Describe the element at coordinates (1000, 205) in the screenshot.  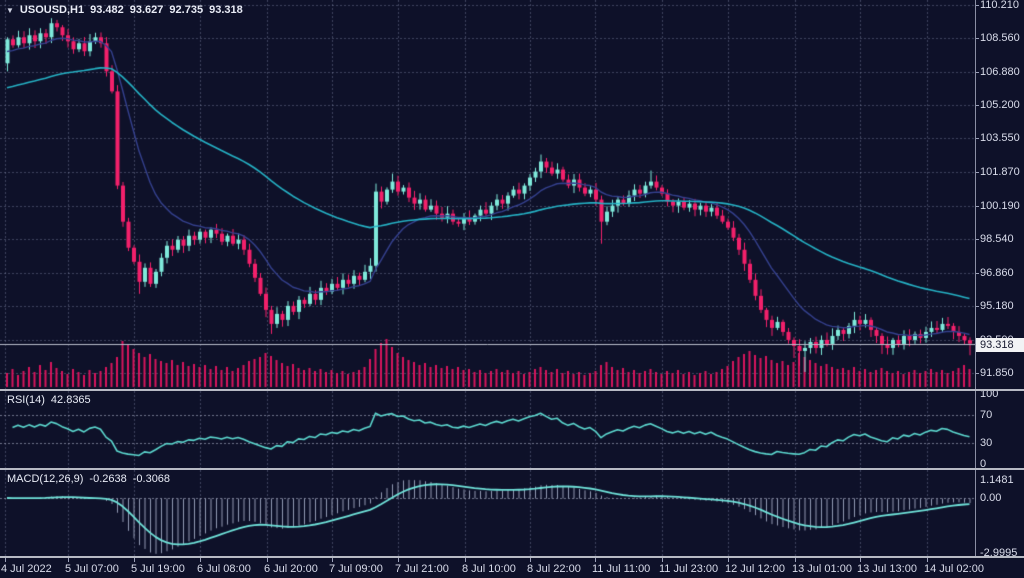
I see `price-tick-label: 100.190` at that location.